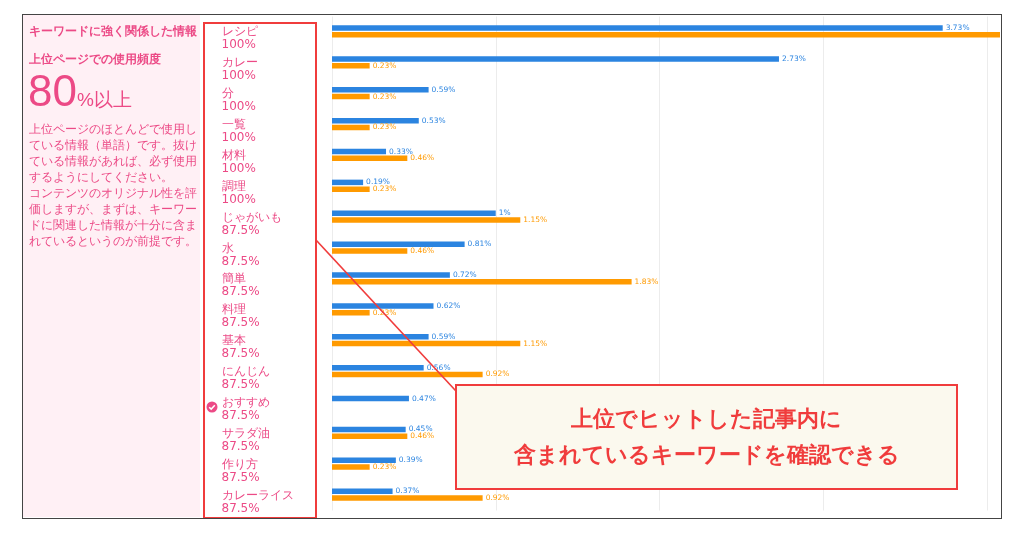  What do you see at coordinates (245, 378) in the screenshot?
I see `y-tick-label: にんじん 87.5%` at bounding box center [245, 378].